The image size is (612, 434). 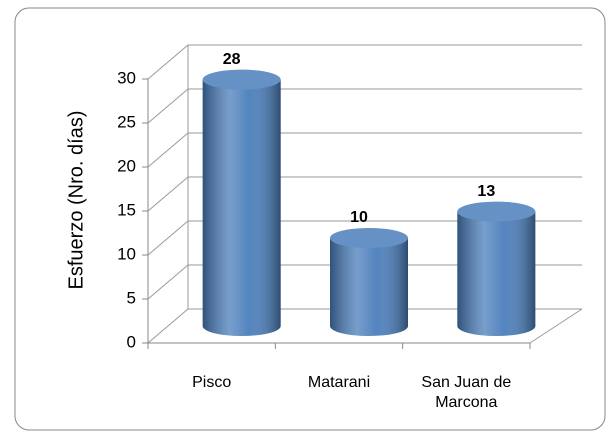 What do you see at coordinates (126, 165) in the screenshot?
I see `y-tick-label: 20` at bounding box center [126, 165].